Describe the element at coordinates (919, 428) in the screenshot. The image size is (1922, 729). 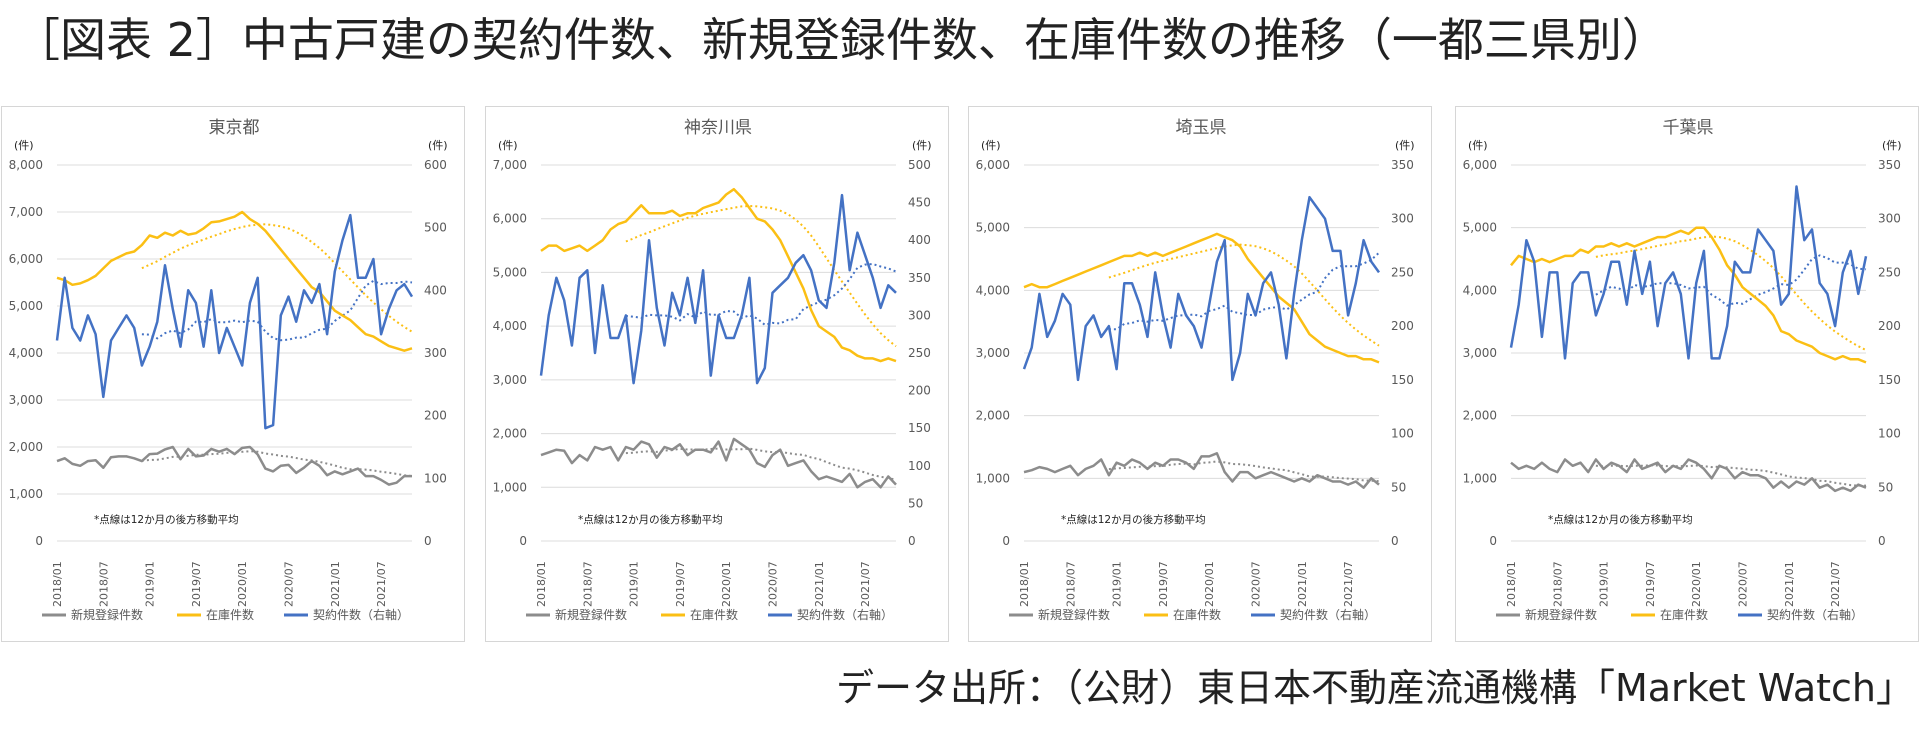
I see `right-tick-label: 150` at that location.